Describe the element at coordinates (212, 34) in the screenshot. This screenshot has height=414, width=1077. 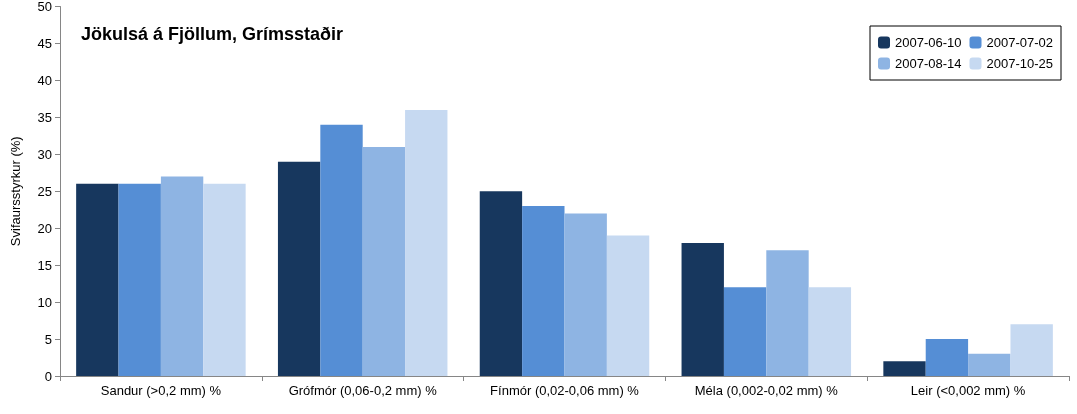
I see `text: Jökulsá á Fjöllum, Grímsstaðir` at that location.